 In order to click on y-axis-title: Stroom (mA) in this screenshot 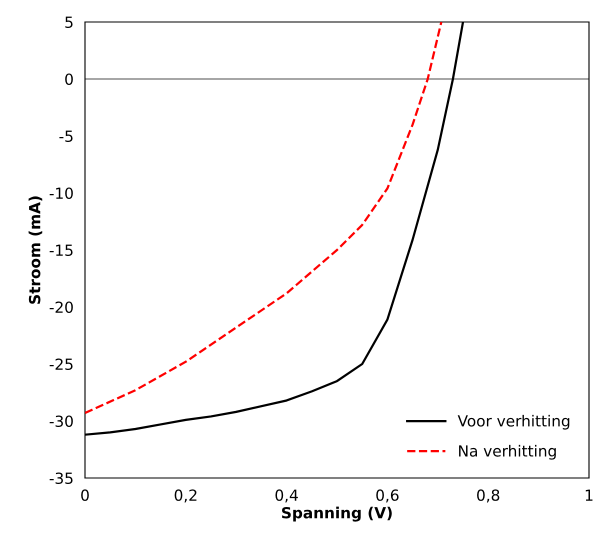, I will do `click(35, 250)`.